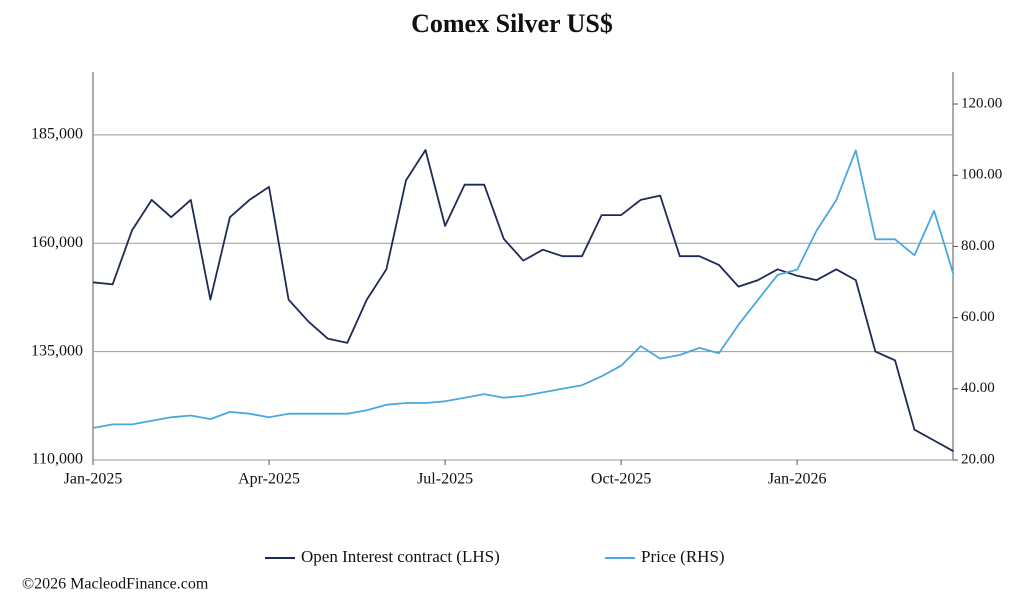 Image resolution: width=1024 pixels, height=604 pixels. What do you see at coordinates (978, 246) in the screenshot?
I see `y2-tick-label: 80.00` at bounding box center [978, 246].